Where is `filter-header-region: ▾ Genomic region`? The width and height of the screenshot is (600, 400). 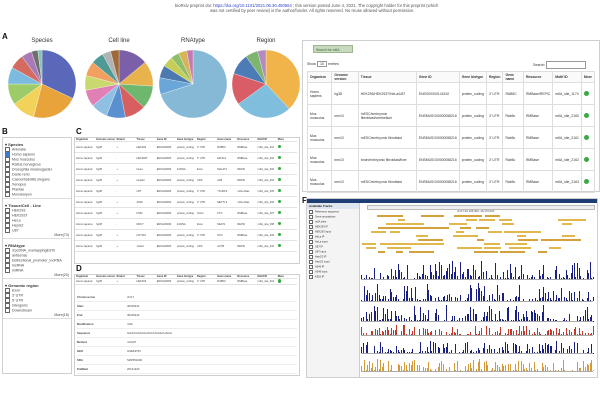
filter-header-region: ▾ Genomic region is located at coordinates (22, 285).